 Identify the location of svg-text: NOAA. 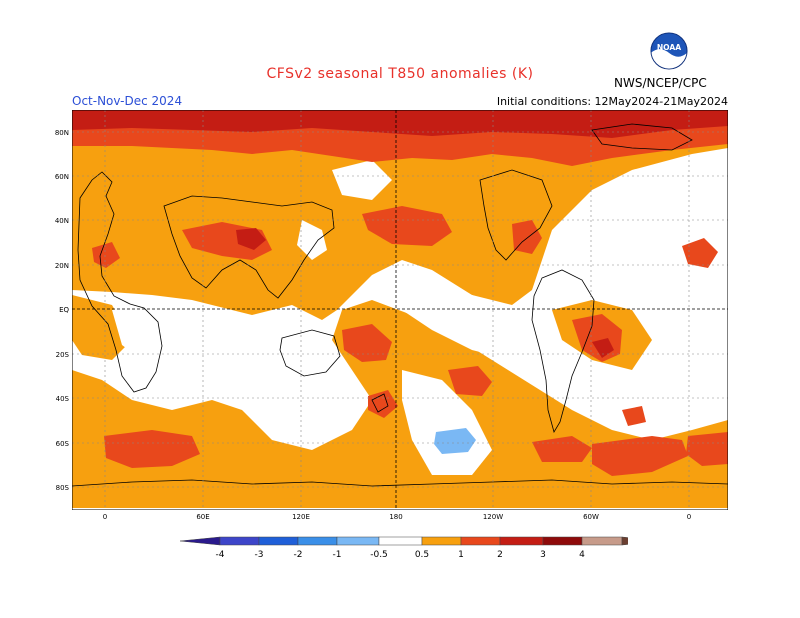
(669, 47).